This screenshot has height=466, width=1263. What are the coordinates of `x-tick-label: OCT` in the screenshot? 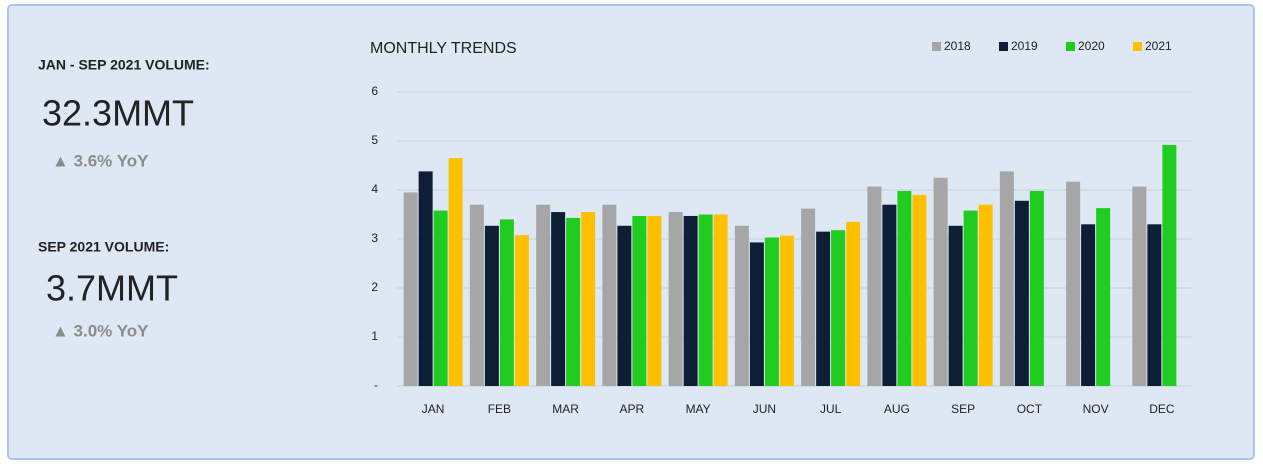 It's located at (1030, 409).